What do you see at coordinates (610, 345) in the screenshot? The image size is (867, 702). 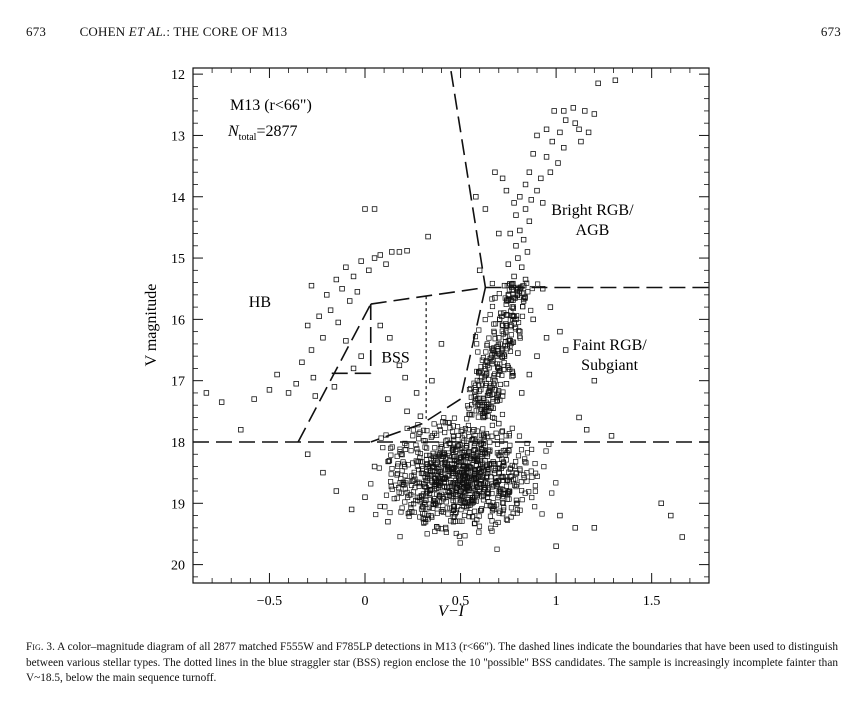 I see `region-label: Faint RGB/` at bounding box center [610, 345].